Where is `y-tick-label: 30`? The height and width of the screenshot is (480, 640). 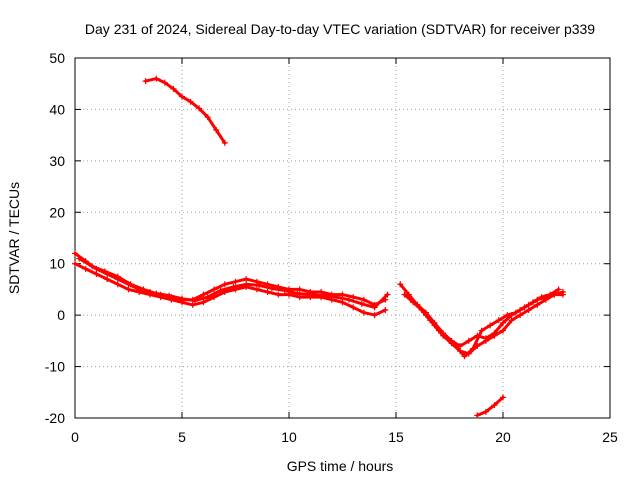
y-tick-label: 30 is located at coordinates (57, 161).